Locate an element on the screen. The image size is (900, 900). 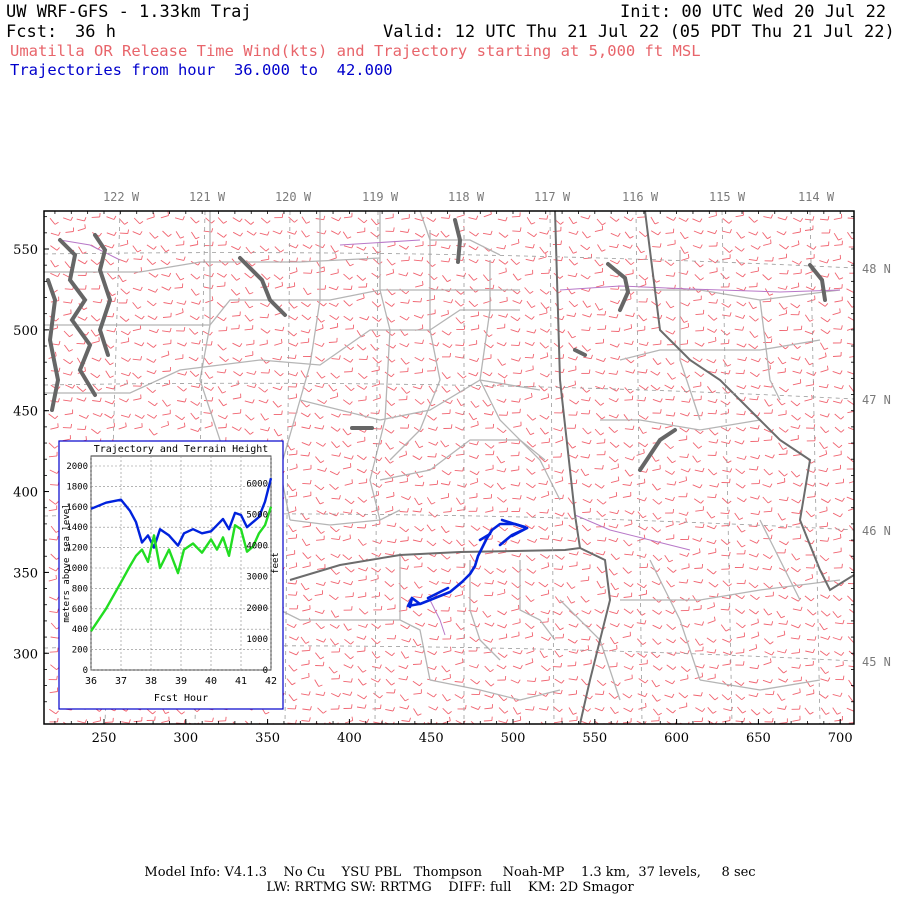
longitude-label: 121 W is located at coordinates (207, 197).